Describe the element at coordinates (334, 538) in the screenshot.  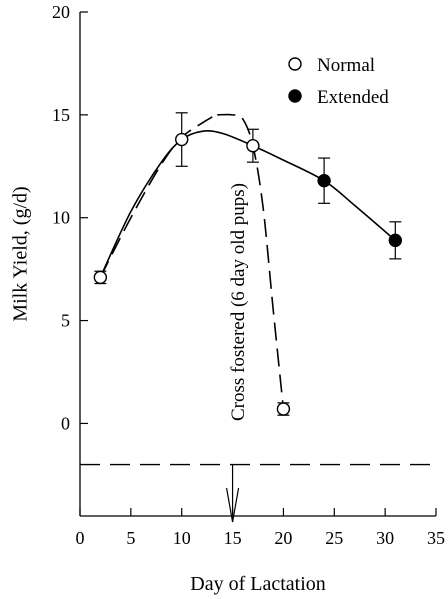
I see `x-tick-label: 25` at that location.